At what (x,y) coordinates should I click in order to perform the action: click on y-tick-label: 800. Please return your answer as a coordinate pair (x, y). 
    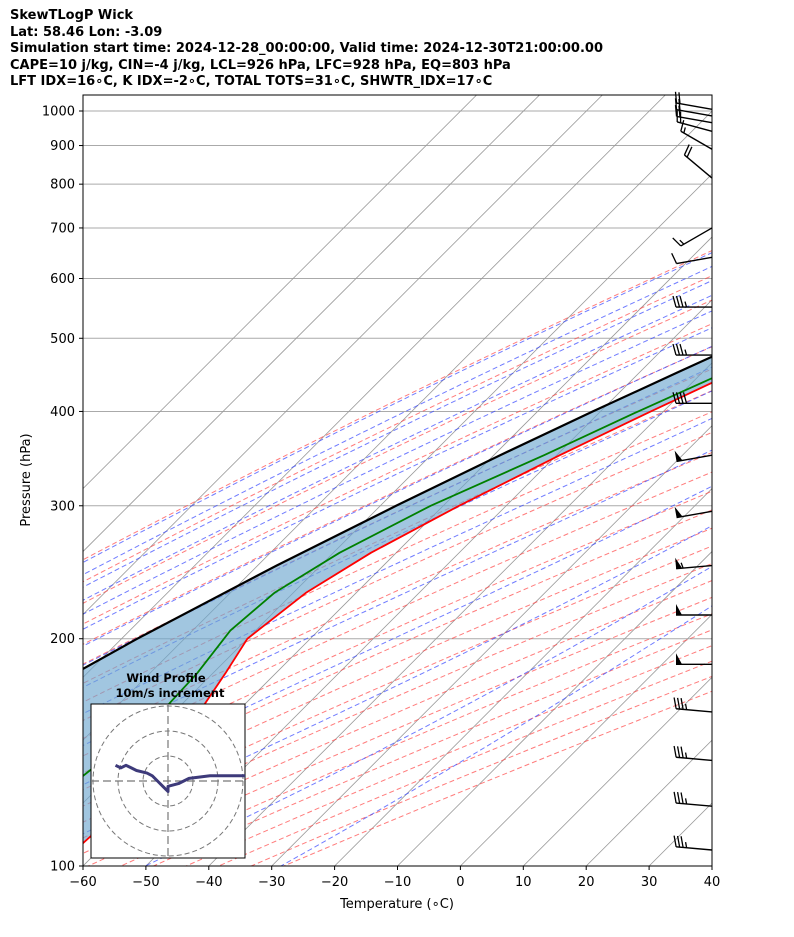
    Looking at the image, I should click on (62, 185).